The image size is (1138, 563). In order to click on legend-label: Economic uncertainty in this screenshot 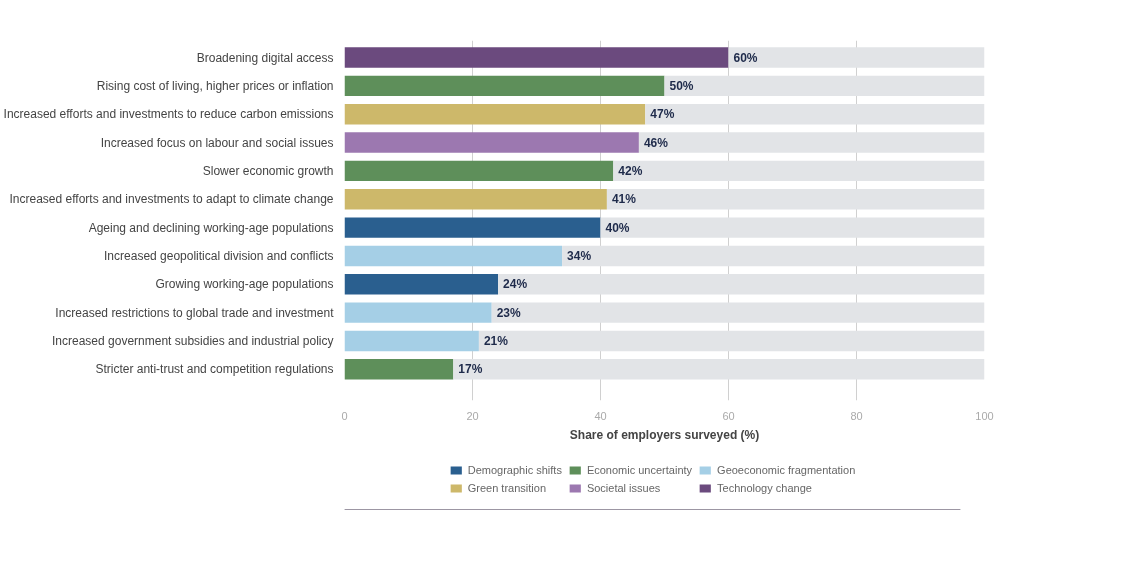, I will do `click(639, 470)`.